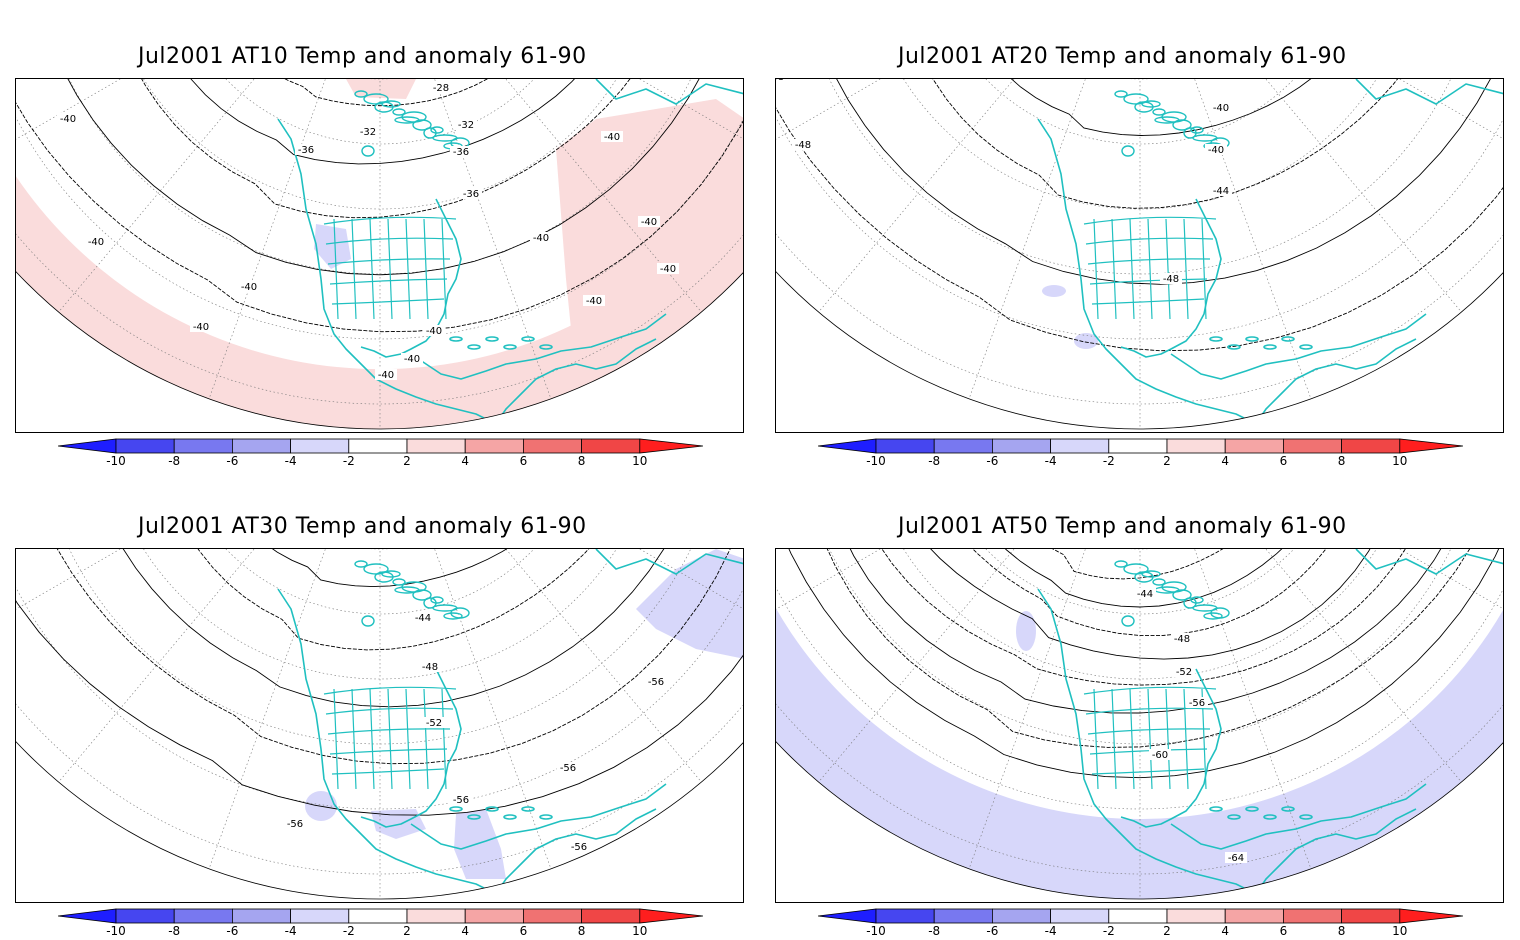  I want to click on positive-anomaly-arctic, so click(381, 89).